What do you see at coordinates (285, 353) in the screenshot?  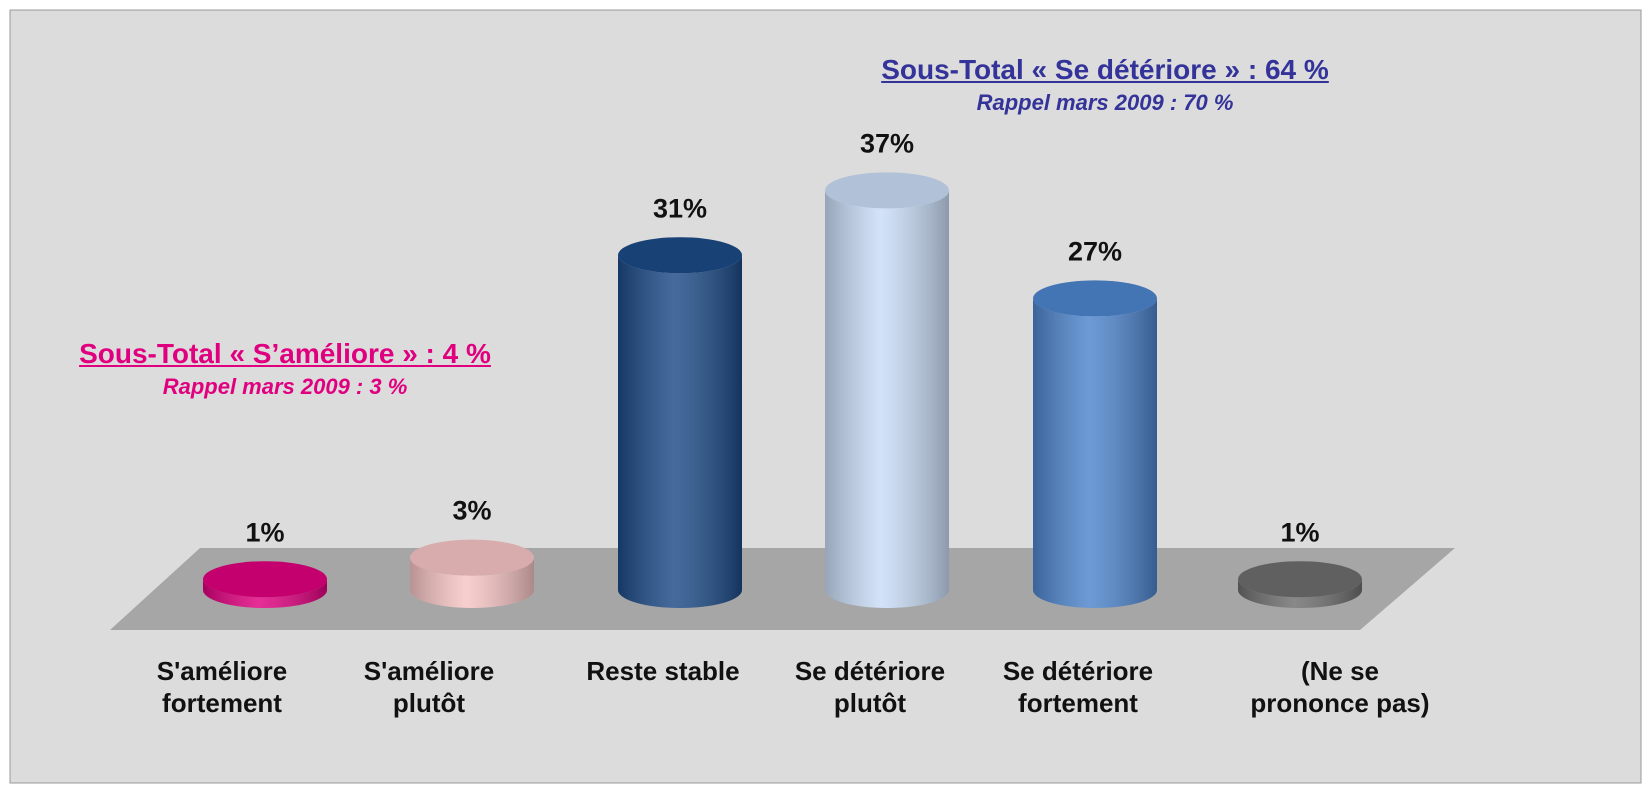 I see `annotation-title: Sous-Total « S’améliore » : 4 %` at bounding box center [285, 353].